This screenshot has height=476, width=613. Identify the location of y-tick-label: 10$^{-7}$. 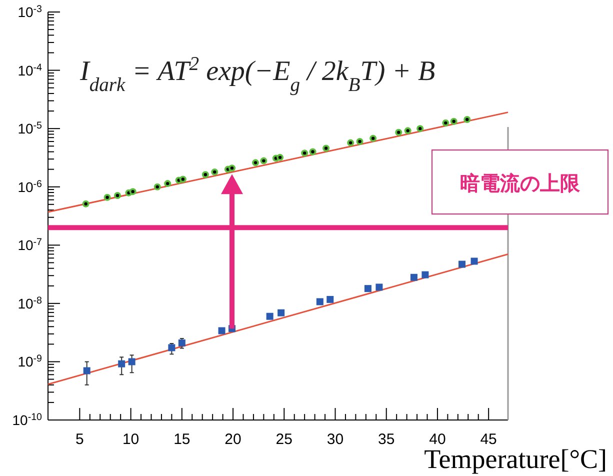
(30, 245).